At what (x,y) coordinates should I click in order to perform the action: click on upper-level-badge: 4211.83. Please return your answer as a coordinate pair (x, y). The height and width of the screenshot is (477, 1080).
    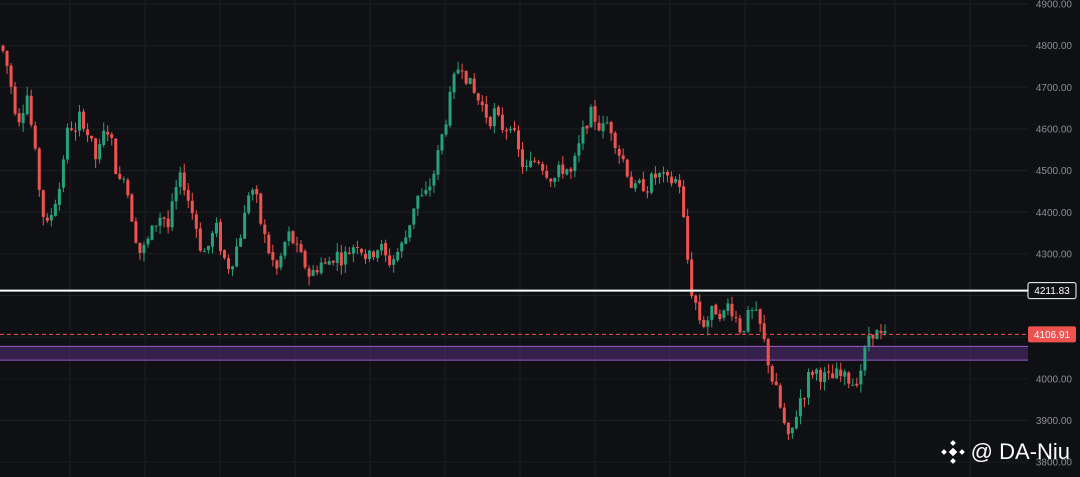
    Looking at the image, I should click on (1052, 291).